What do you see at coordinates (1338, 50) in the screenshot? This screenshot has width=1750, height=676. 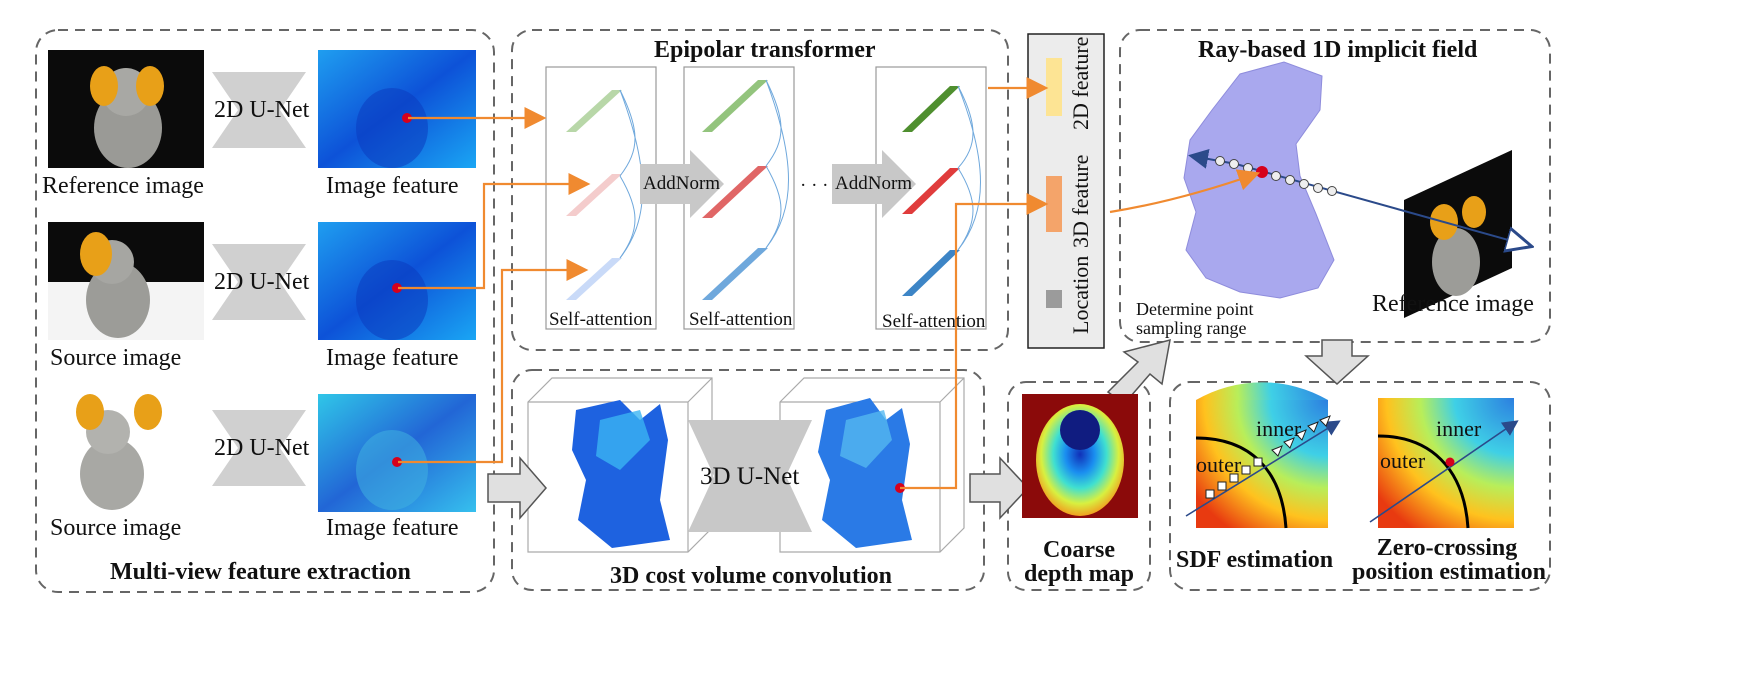 I see `ray-field-title: Ray-based 1D implicit field` at bounding box center [1338, 50].